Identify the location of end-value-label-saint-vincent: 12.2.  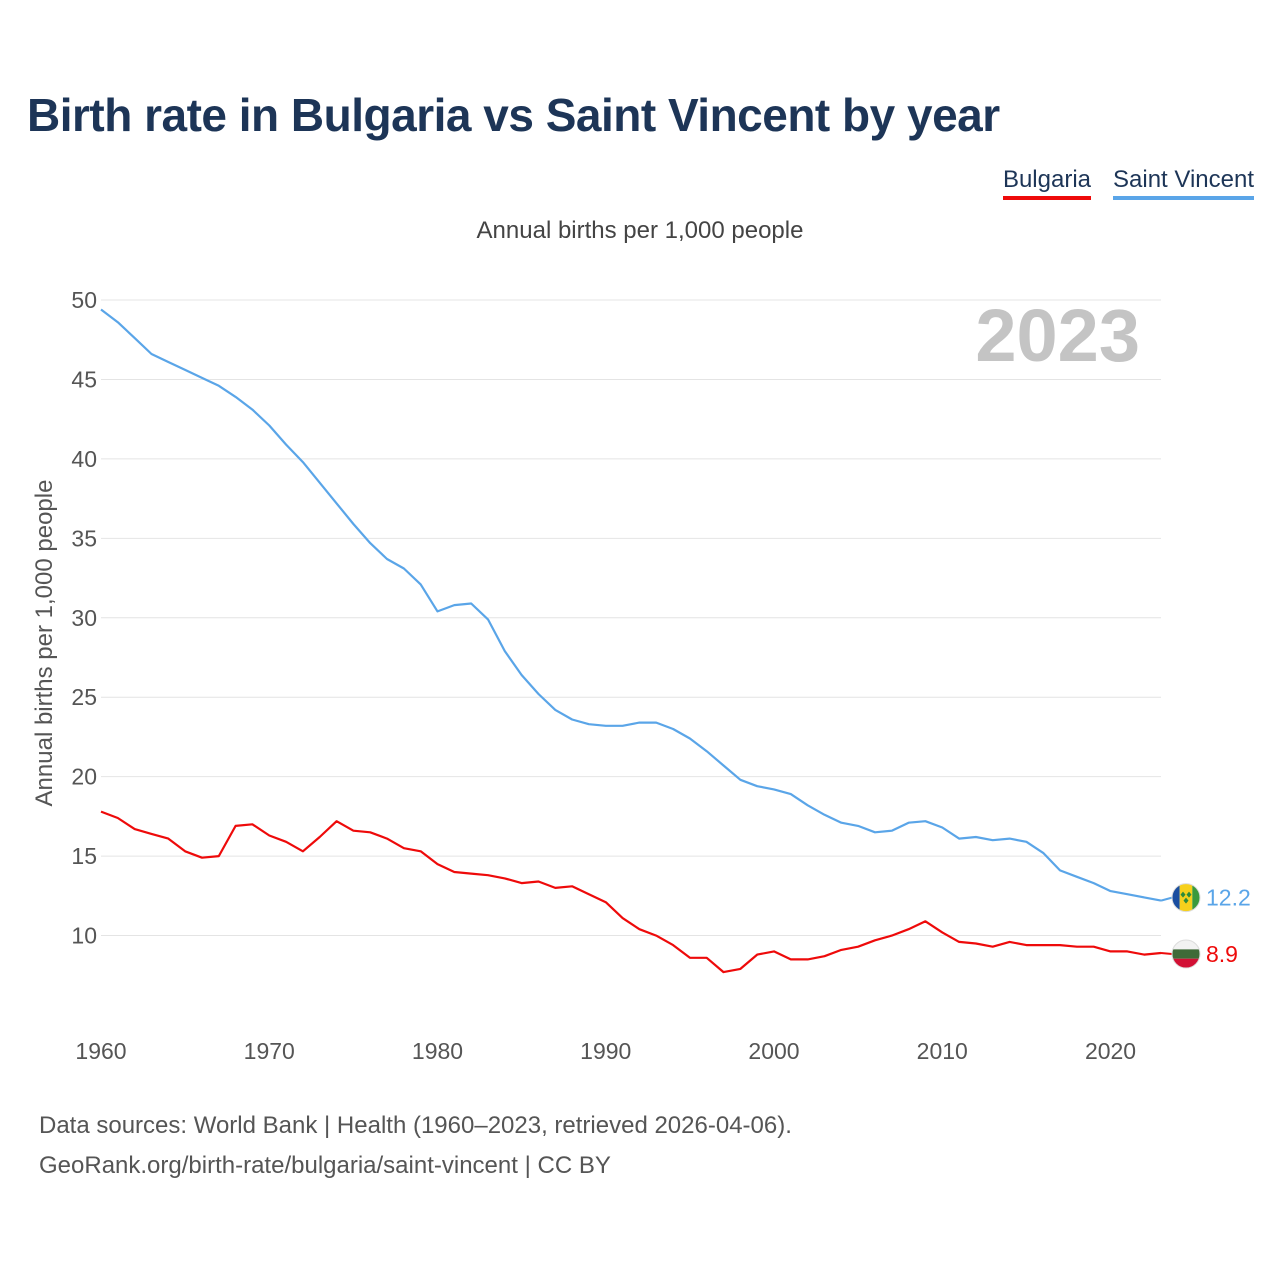
(1228, 898).